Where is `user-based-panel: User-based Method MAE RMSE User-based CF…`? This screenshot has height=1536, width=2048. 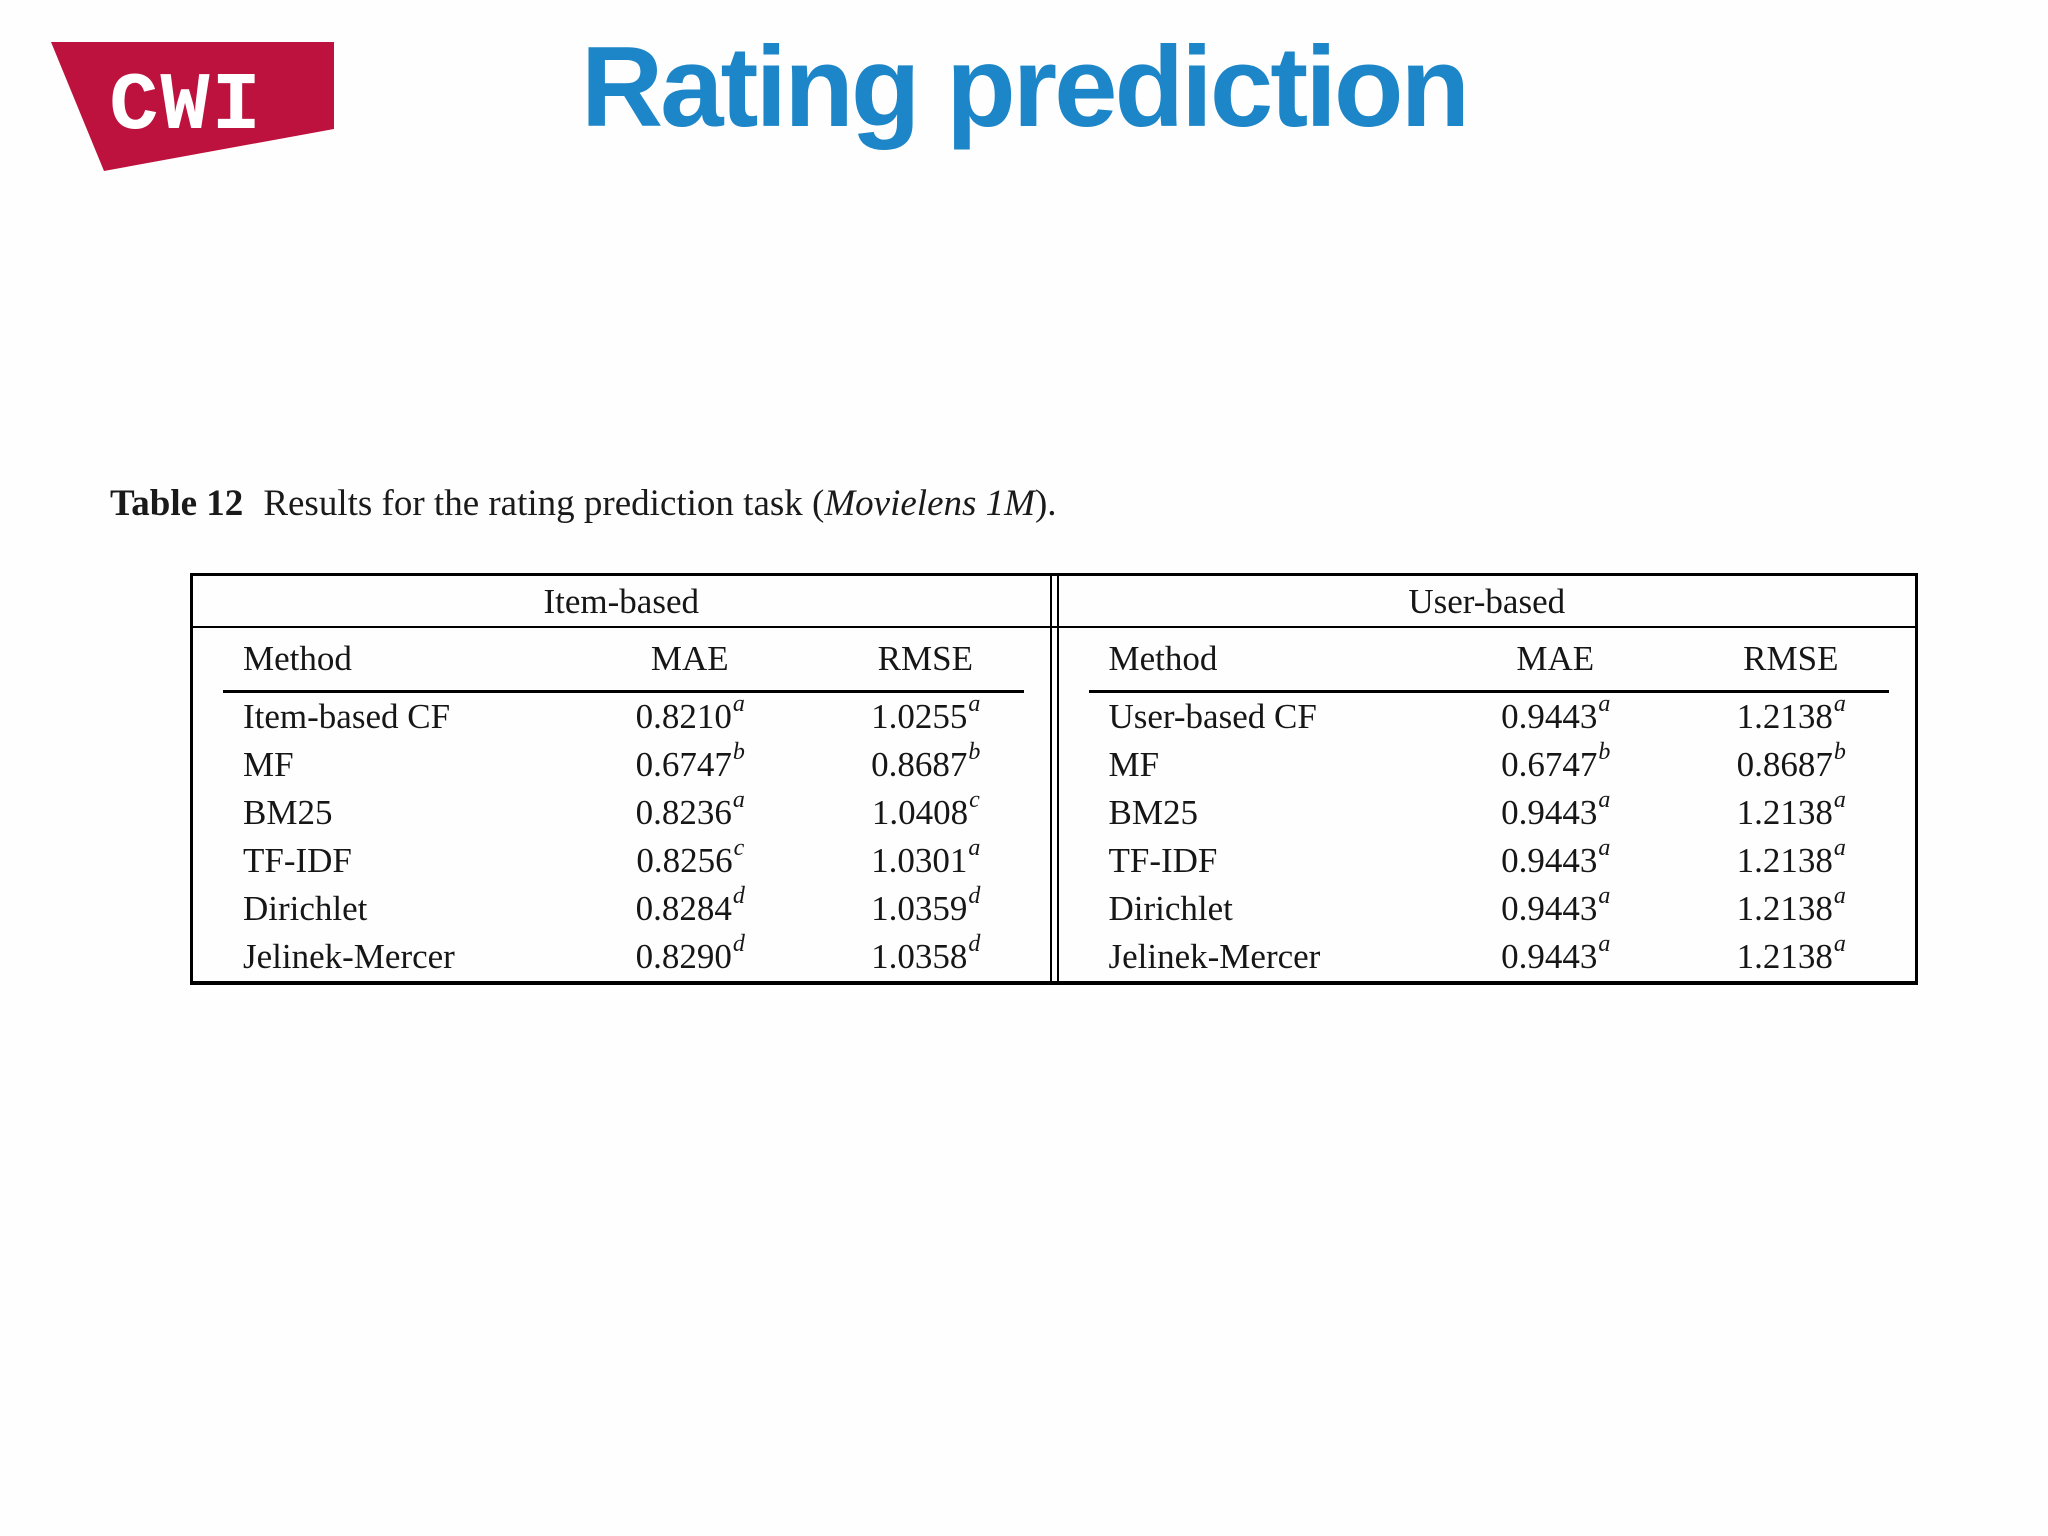 user-based-panel: User-based Method MAE RMSE User-based CF… is located at coordinates (1487, 778).